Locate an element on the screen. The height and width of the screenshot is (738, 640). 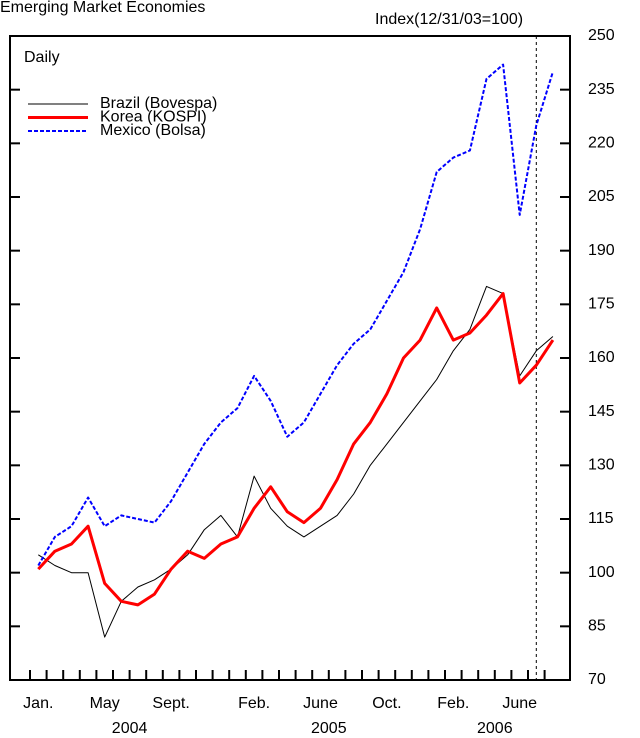
x-tick-label: May is located at coordinates (105, 703).